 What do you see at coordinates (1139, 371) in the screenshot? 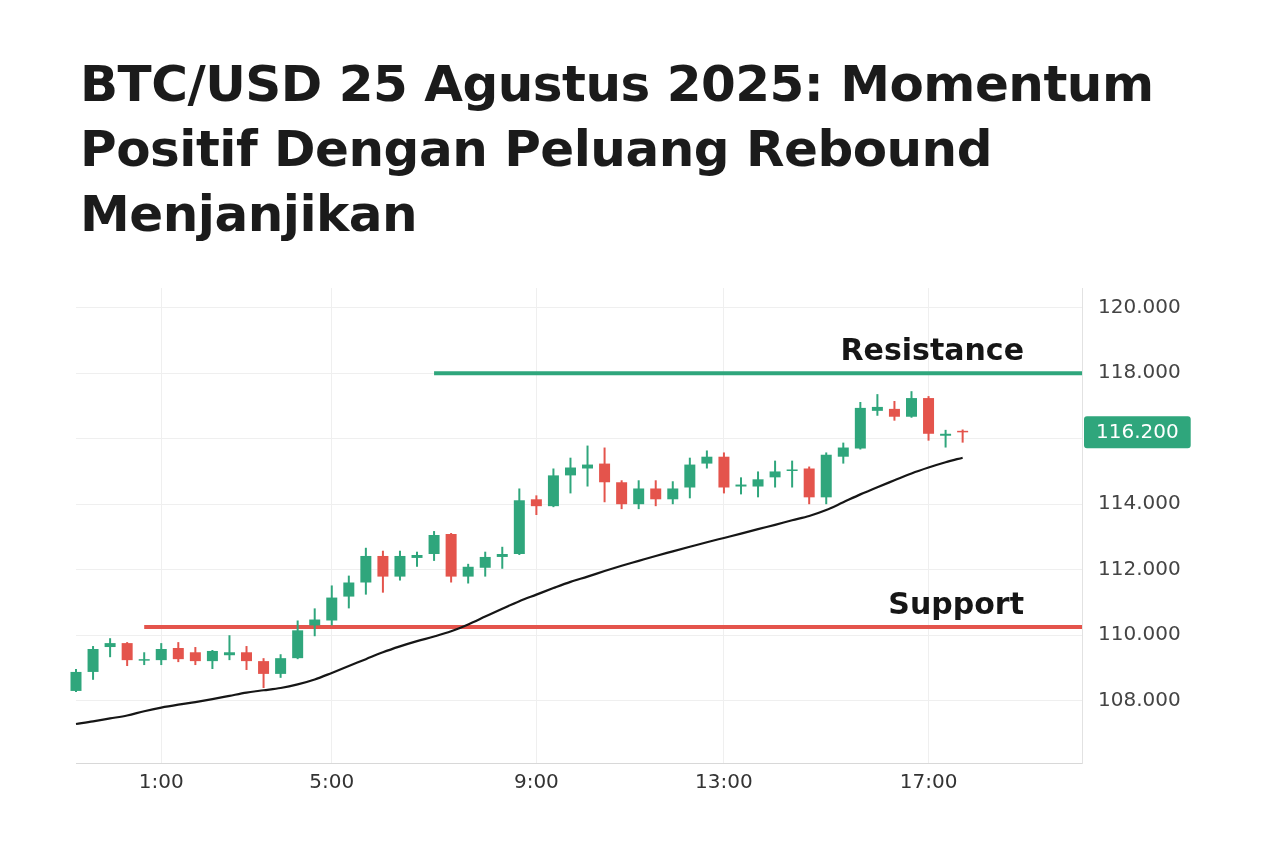
I see `y-tick-label: 118.000` at bounding box center [1139, 371].